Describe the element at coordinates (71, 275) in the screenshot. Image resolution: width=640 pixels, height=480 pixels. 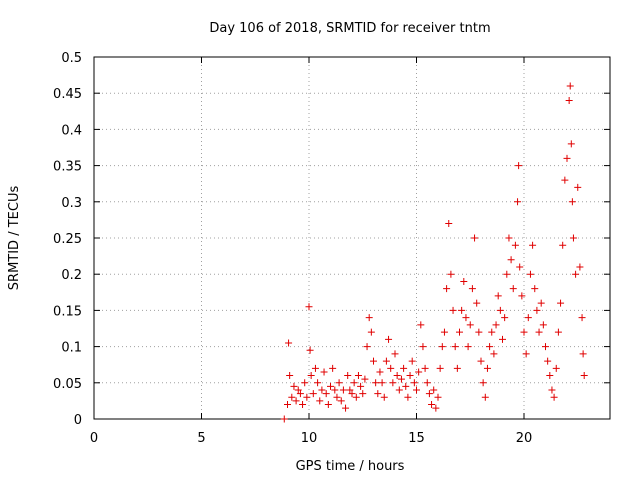
I see `y-tick-label: 0.2` at that location.